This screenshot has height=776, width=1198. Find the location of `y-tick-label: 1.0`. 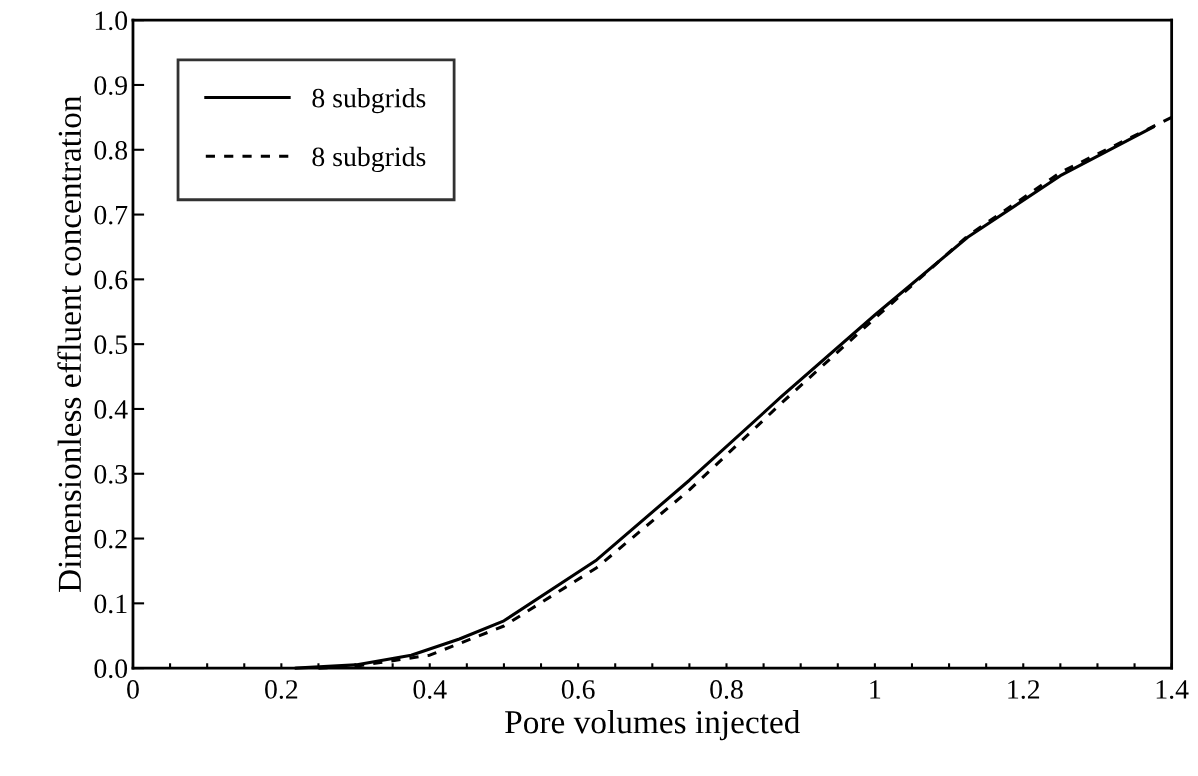

y-tick-label: 1.0 is located at coordinates (111, 21).